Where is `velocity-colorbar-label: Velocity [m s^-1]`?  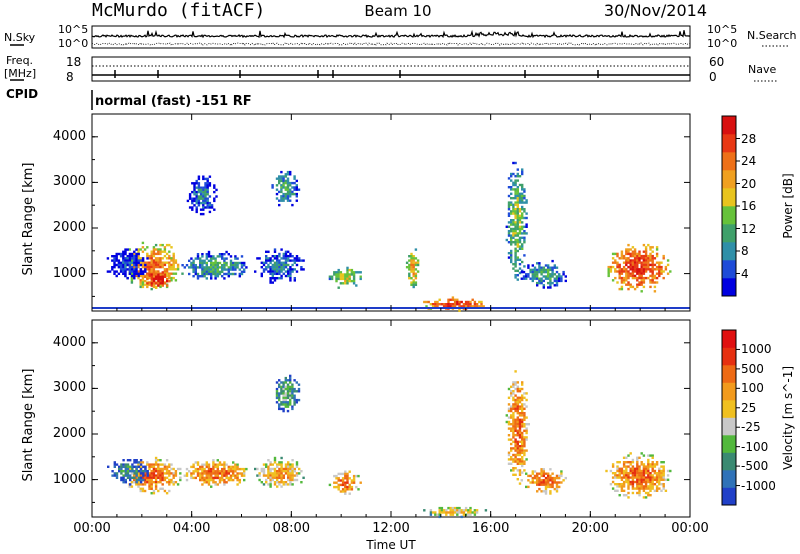 velocity-colorbar-label: Velocity [m s^-1] is located at coordinates (788, 417).